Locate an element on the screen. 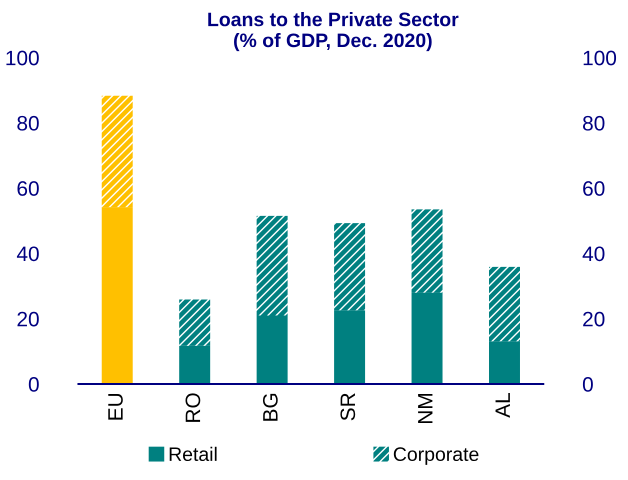 The image size is (628, 480). y-tick-label: 40 is located at coordinates (27, 254).